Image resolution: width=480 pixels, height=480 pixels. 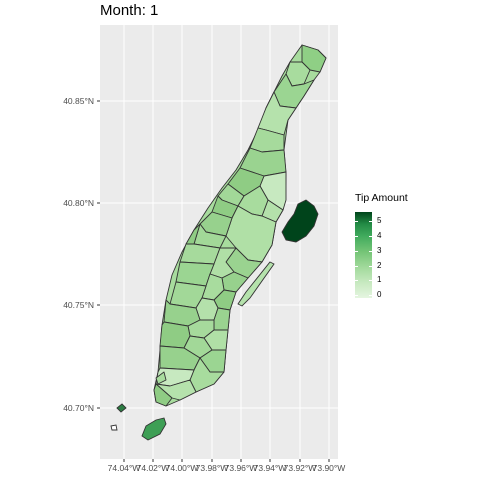 What do you see at coordinates (329, 468) in the screenshot?
I see `x-tick-label: 73.90°W` at bounding box center [329, 468].